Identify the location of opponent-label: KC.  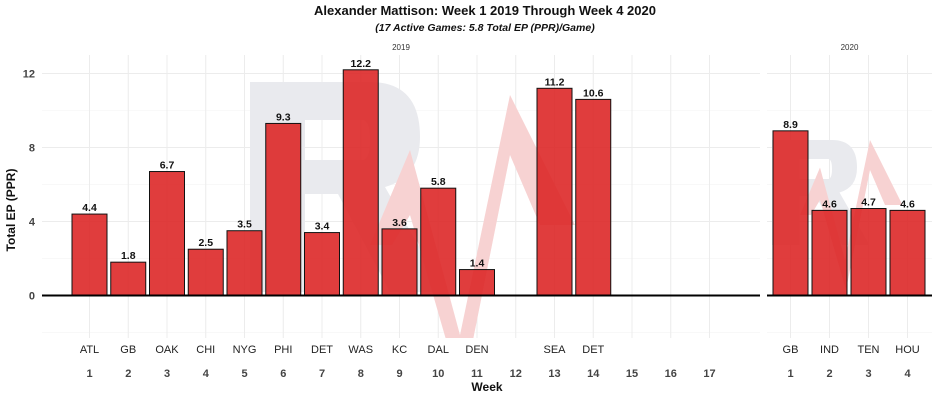
(399, 350).